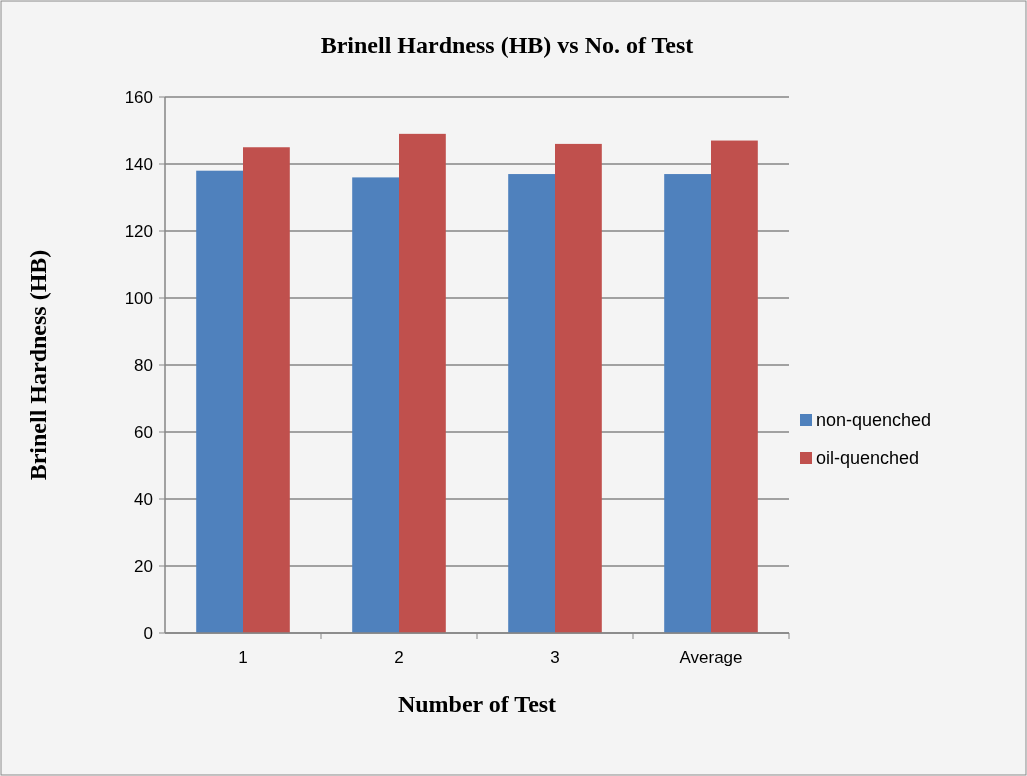 The image size is (1027, 776). What do you see at coordinates (138, 164) in the screenshot?
I see `y-tick-label: 140` at bounding box center [138, 164].